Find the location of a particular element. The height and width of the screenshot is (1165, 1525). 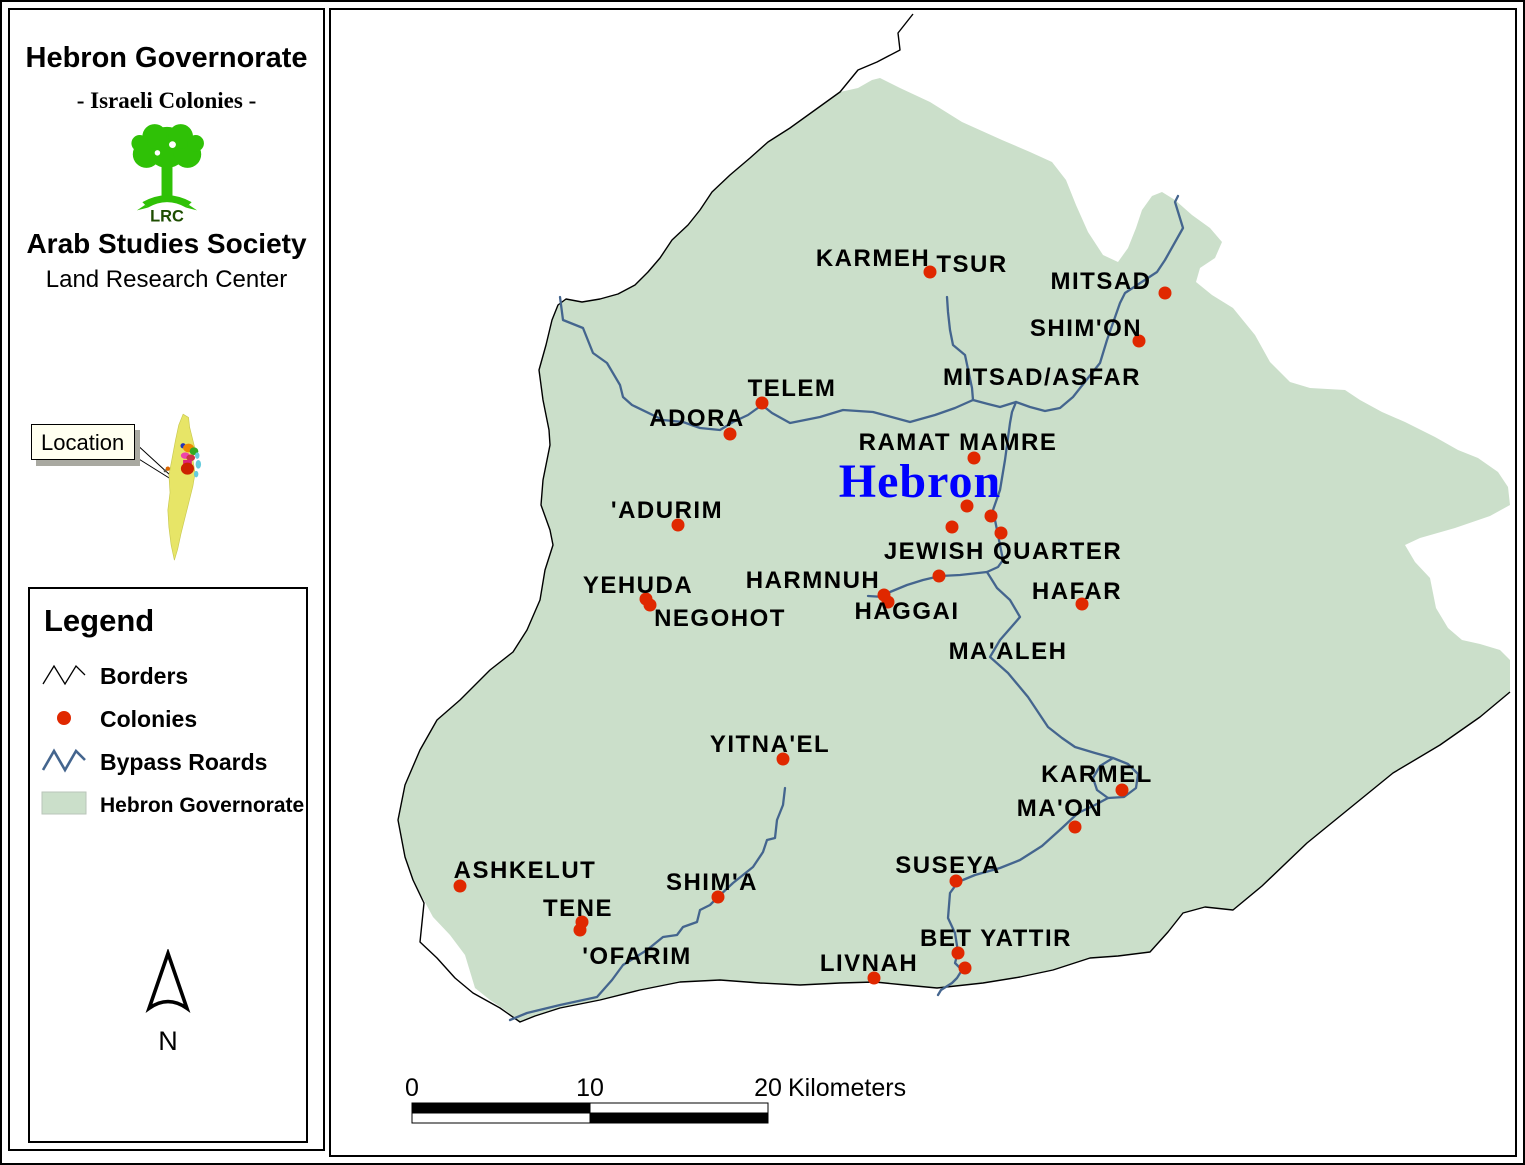

place-label: YITNA'EL is located at coordinates (770, 744).